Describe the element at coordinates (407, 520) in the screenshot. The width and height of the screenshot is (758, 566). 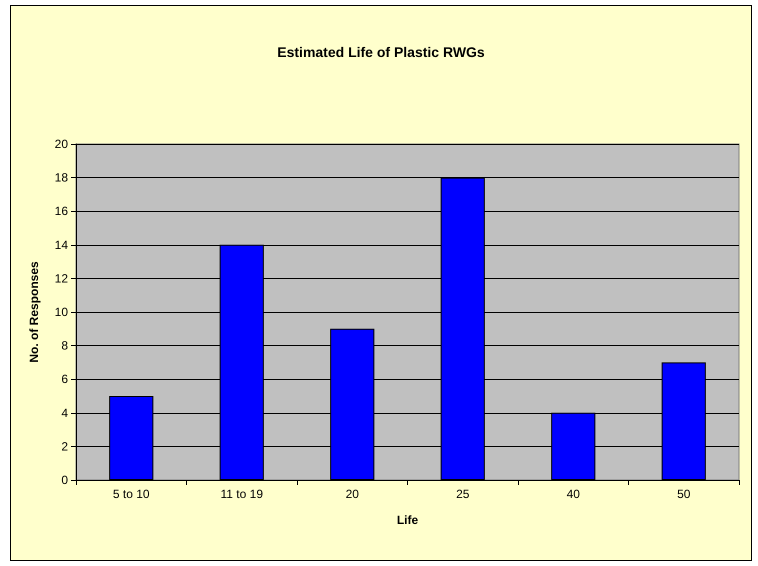
I see `x-axis-title: Life` at that location.